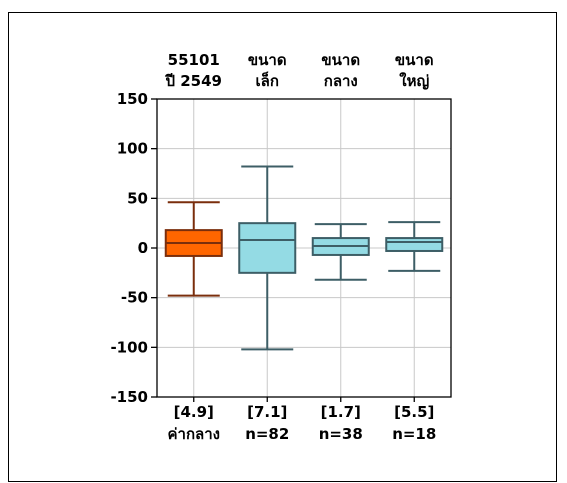 The width and height of the screenshot is (567, 483). Describe the element at coordinates (267, 434) in the screenshot. I see `bottom-label-1-1: n=82` at that location.